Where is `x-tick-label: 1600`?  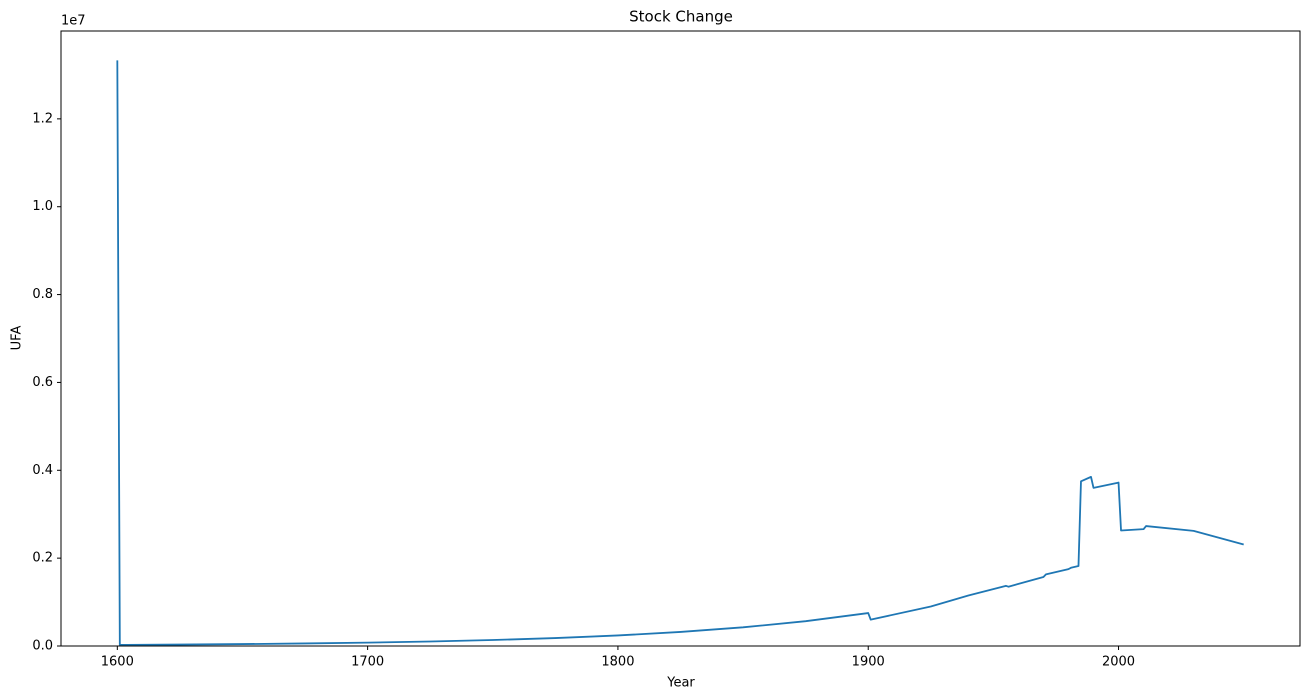
x-tick-label: 1600 is located at coordinates (117, 662).